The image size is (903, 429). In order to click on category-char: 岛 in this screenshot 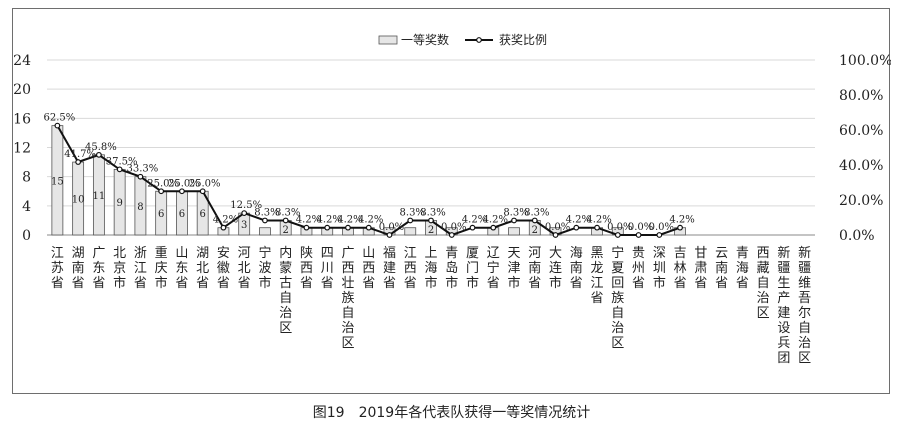, I will do `click(451, 268)`.